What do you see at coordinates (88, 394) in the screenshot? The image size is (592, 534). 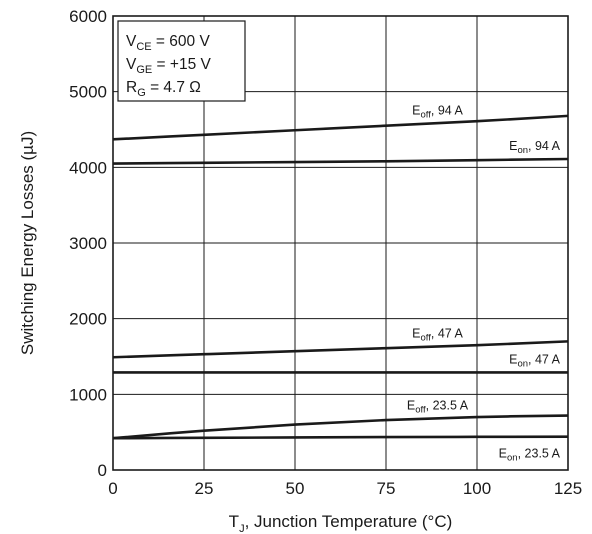 I see `y-tick-label: 1000` at bounding box center [88, 394].